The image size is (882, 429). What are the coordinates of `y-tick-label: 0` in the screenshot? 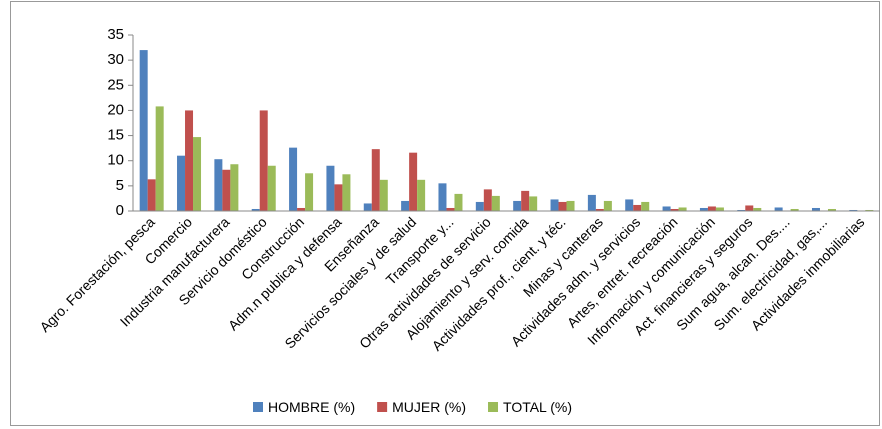 It's located at (120, 210).